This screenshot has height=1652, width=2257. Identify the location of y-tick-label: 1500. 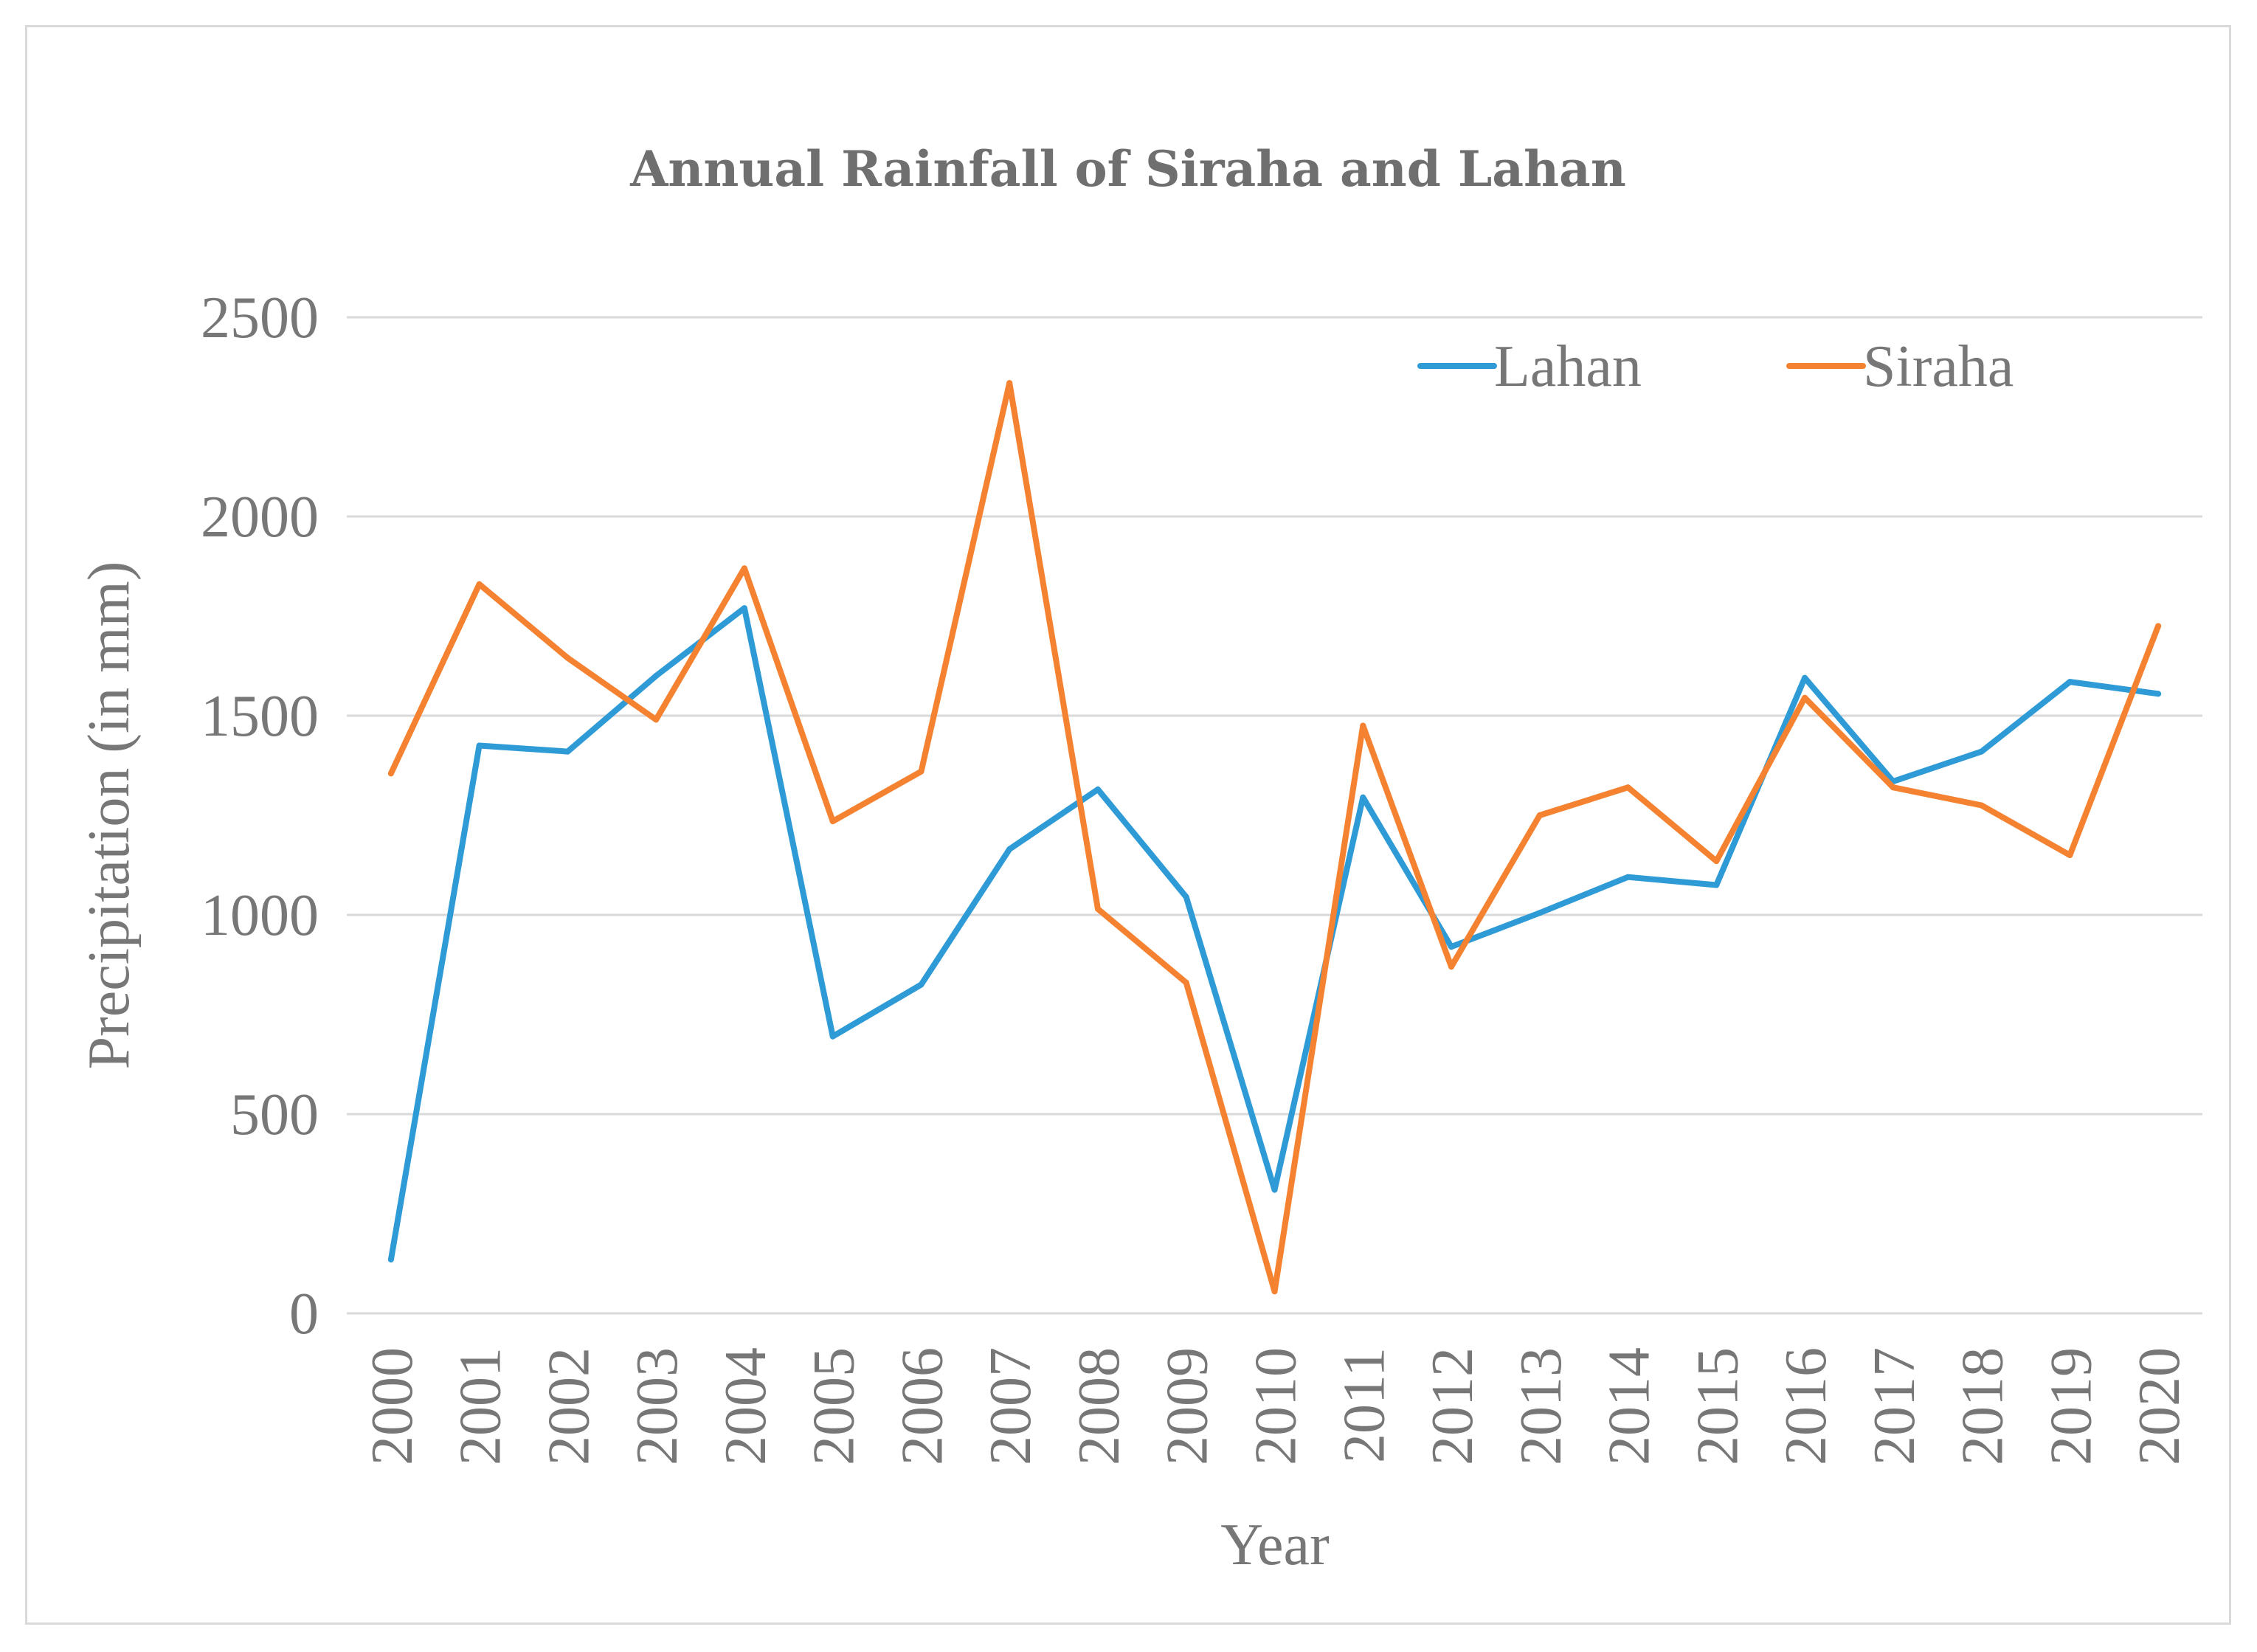
(260, 717).